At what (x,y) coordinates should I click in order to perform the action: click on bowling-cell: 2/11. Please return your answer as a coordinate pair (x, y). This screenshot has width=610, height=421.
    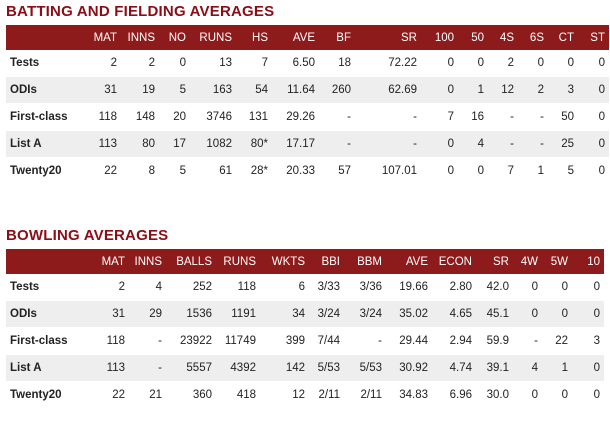
    Looking at the image, I should click on (326, 395).